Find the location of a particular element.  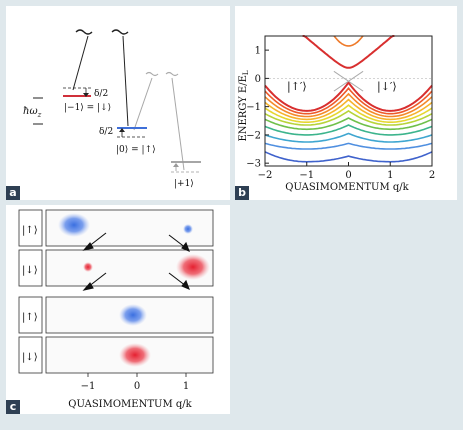

bands-group is located at coordinates (348, 99).